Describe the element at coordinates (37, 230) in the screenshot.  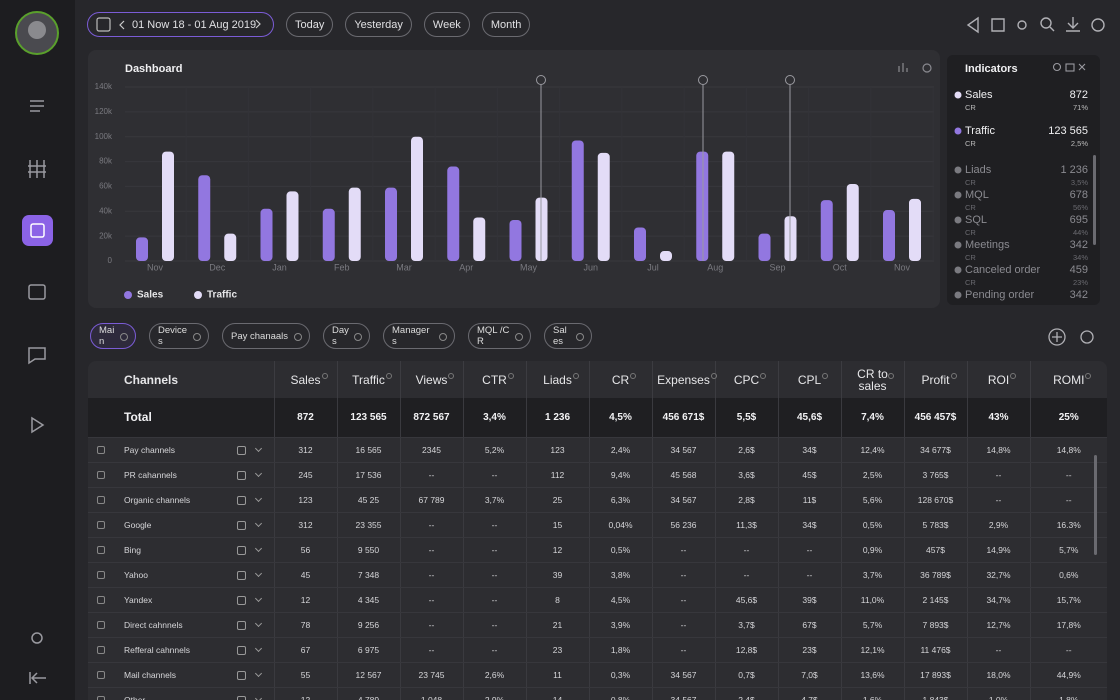
I see `active-nav` at that location.